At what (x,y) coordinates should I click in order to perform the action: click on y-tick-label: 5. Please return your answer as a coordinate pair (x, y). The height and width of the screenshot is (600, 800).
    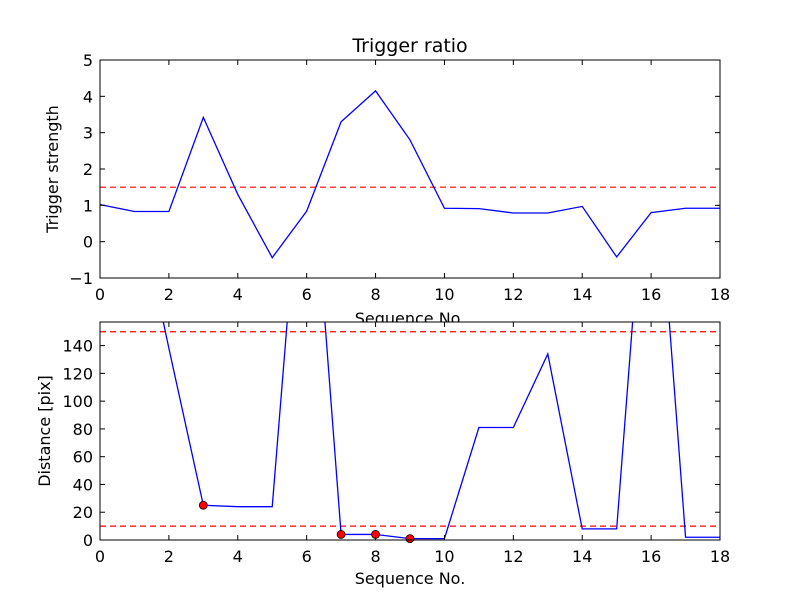
    Looking at the image, I should click on (88, 60).